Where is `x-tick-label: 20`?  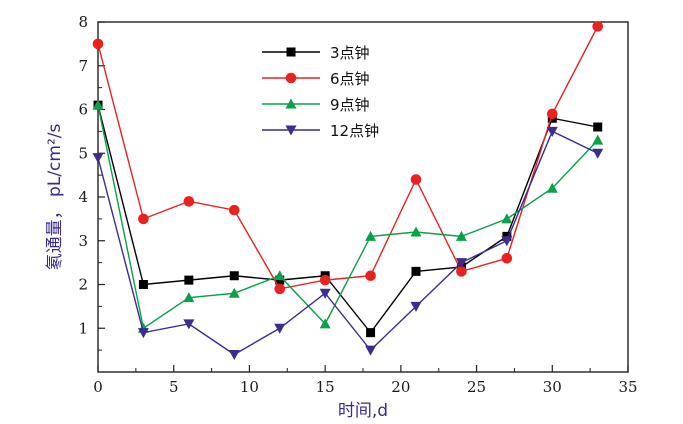
x-tick-label: 20 is located at coordinates (400, 387).